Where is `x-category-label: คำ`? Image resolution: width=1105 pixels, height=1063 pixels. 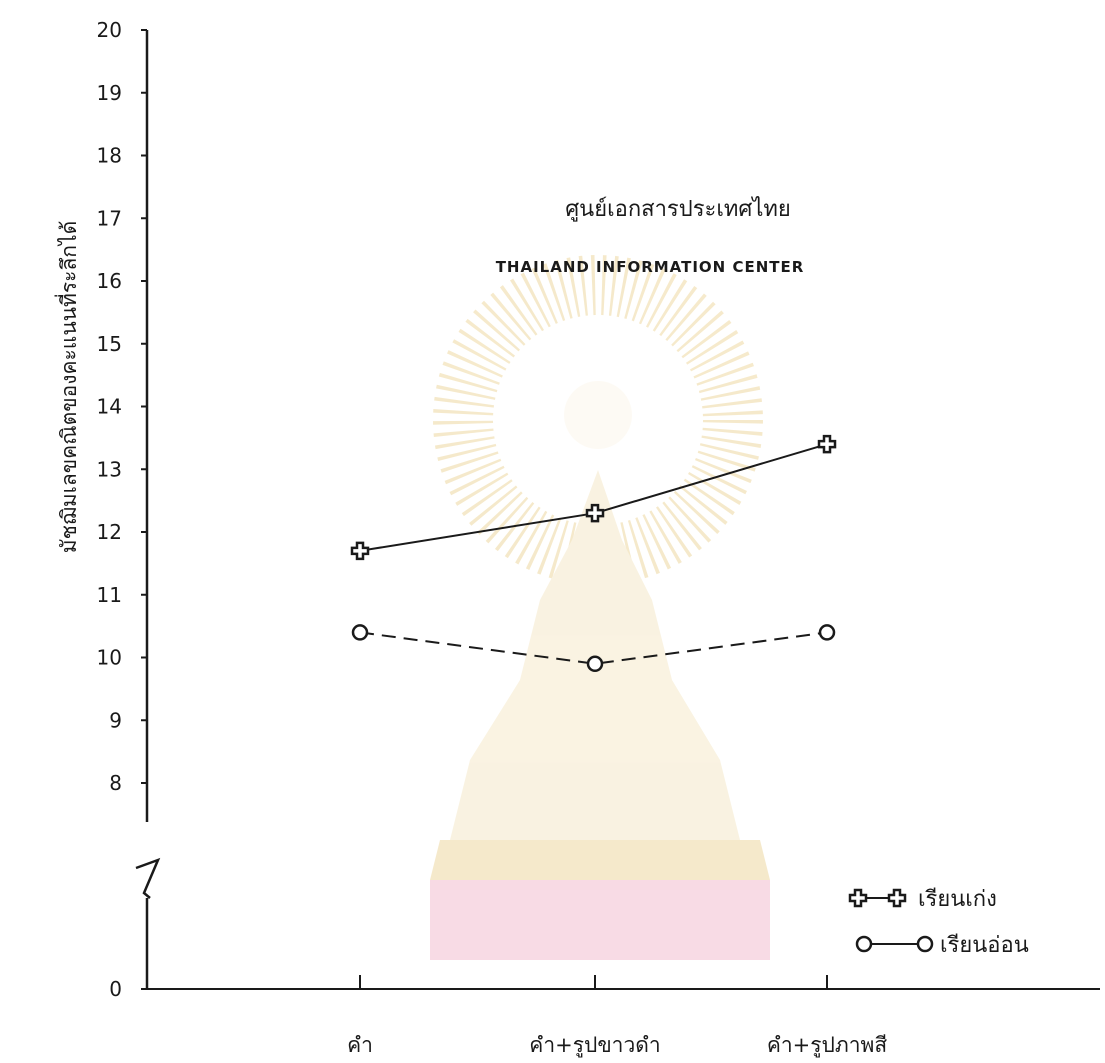
x-category-label: คำ is located at coordinates (360, 1045).